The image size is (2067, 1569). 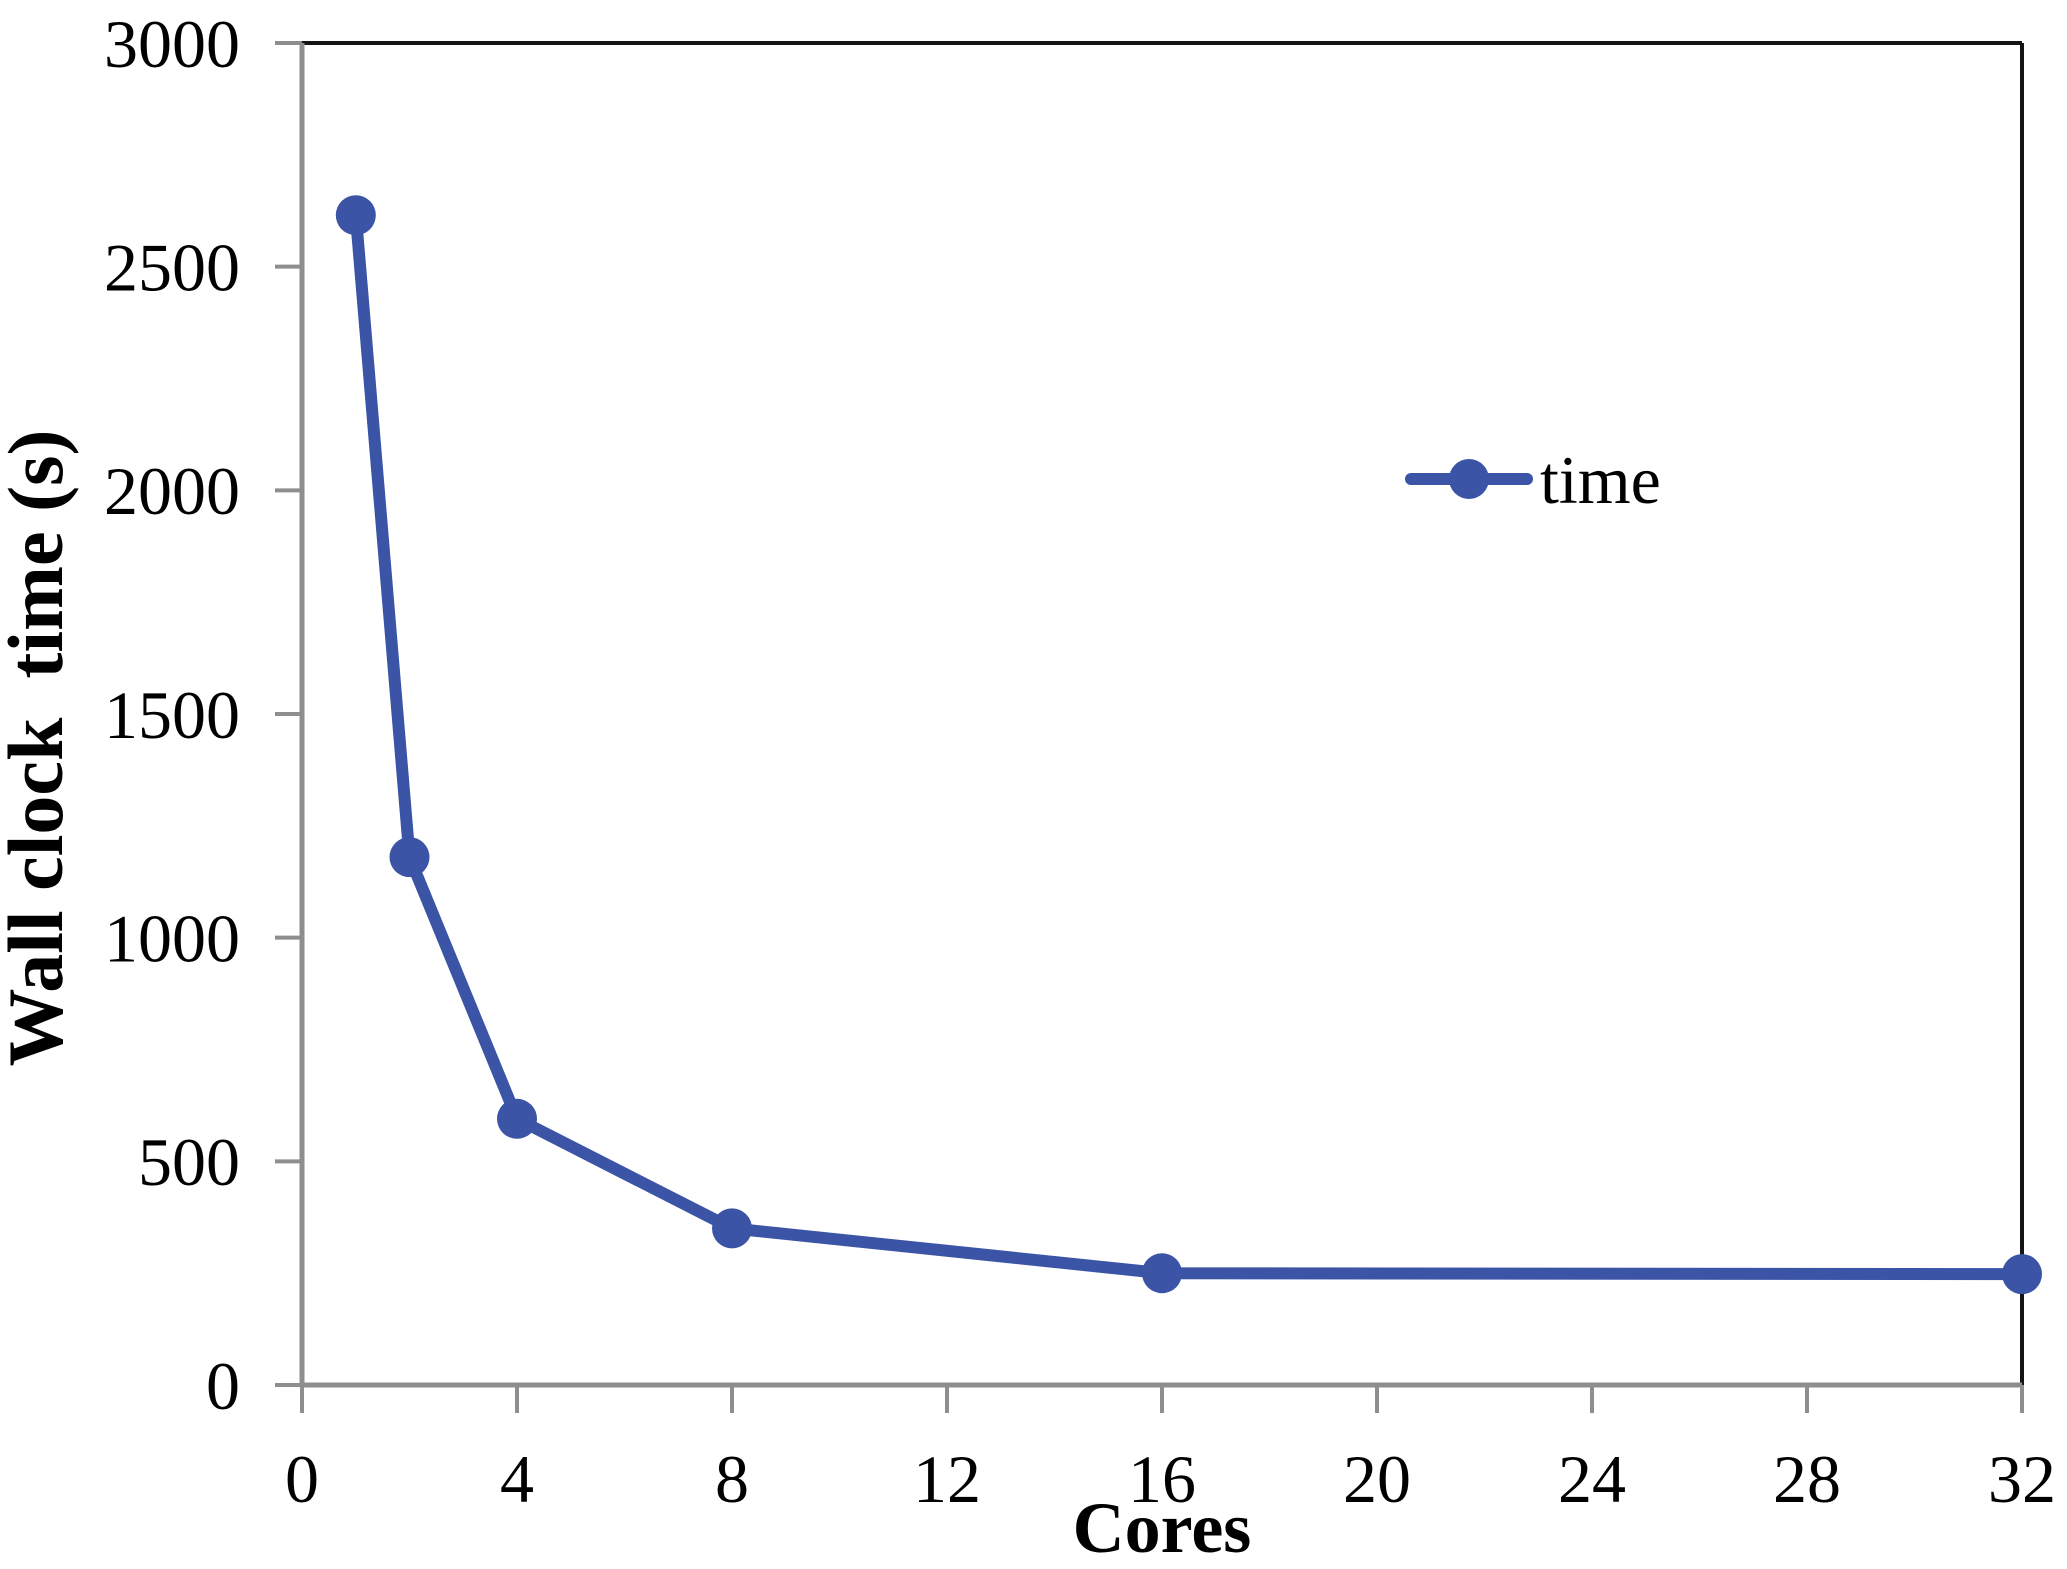 I want to click on y-axis-ticks: 0 500 1000 1500 2000 2500 3000, so click(x=203, y=715).